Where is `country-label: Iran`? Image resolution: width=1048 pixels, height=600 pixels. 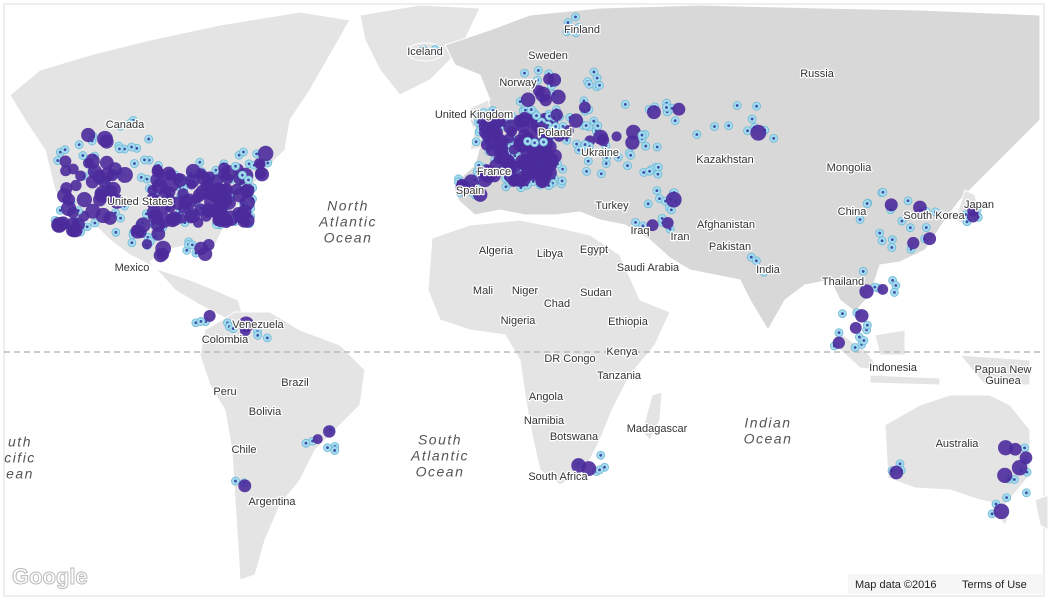 country-label: Iran is located at coordinates (680, 237).